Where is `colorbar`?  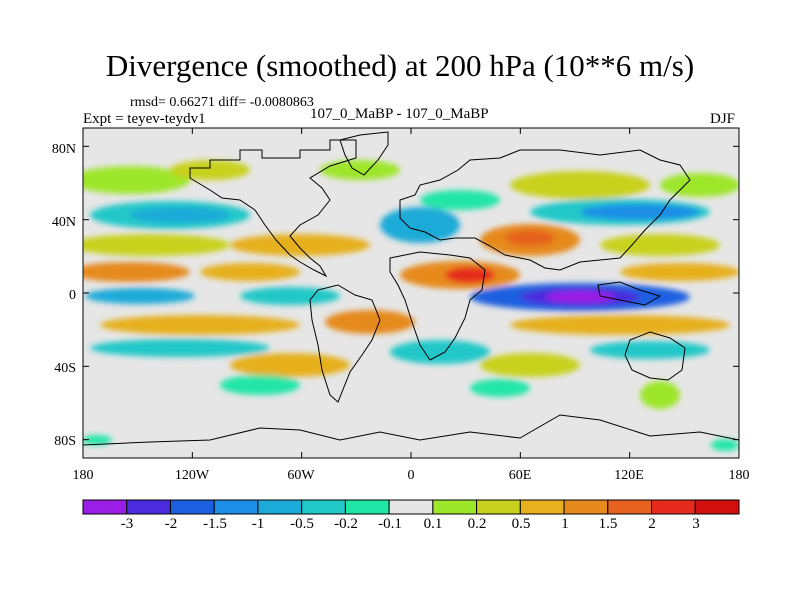
colorbar is located at coordinates (411, 507).